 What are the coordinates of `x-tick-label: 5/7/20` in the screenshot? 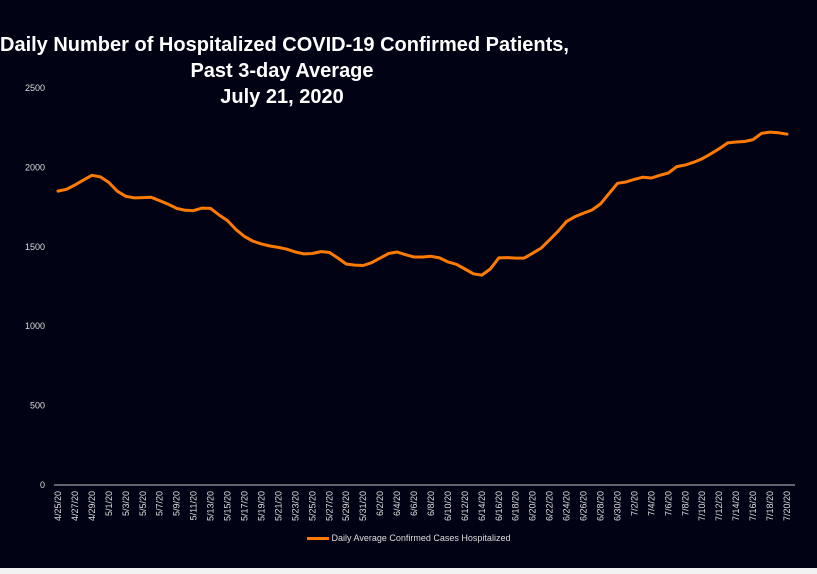 It's located at (160, 503).